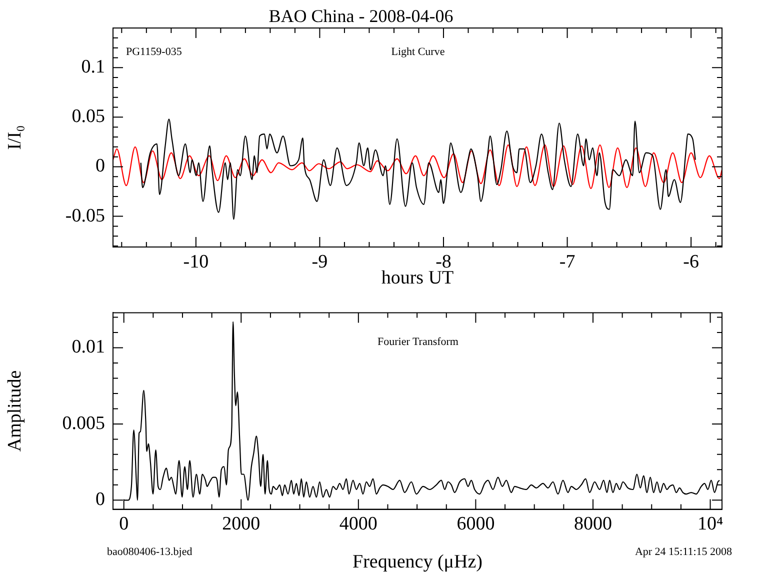  What do you see at coordinates (88, 347) in the screenshot?
I see `y-tick-label: 0.01` at bounding box center [88, 347].